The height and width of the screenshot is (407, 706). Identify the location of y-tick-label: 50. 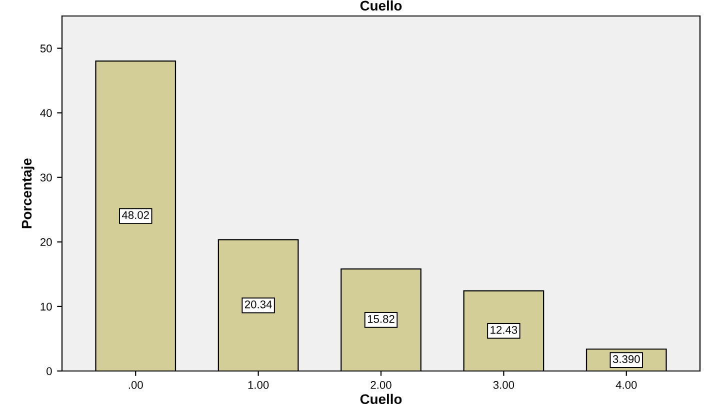
(46, 48).